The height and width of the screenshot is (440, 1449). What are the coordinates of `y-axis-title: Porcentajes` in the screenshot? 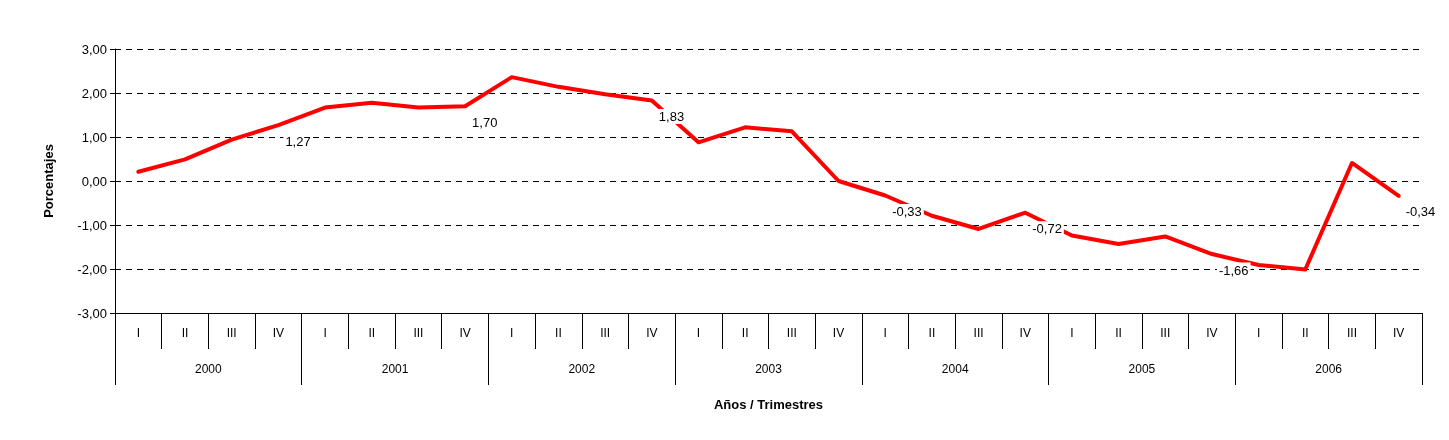 It's located at (48, 181).